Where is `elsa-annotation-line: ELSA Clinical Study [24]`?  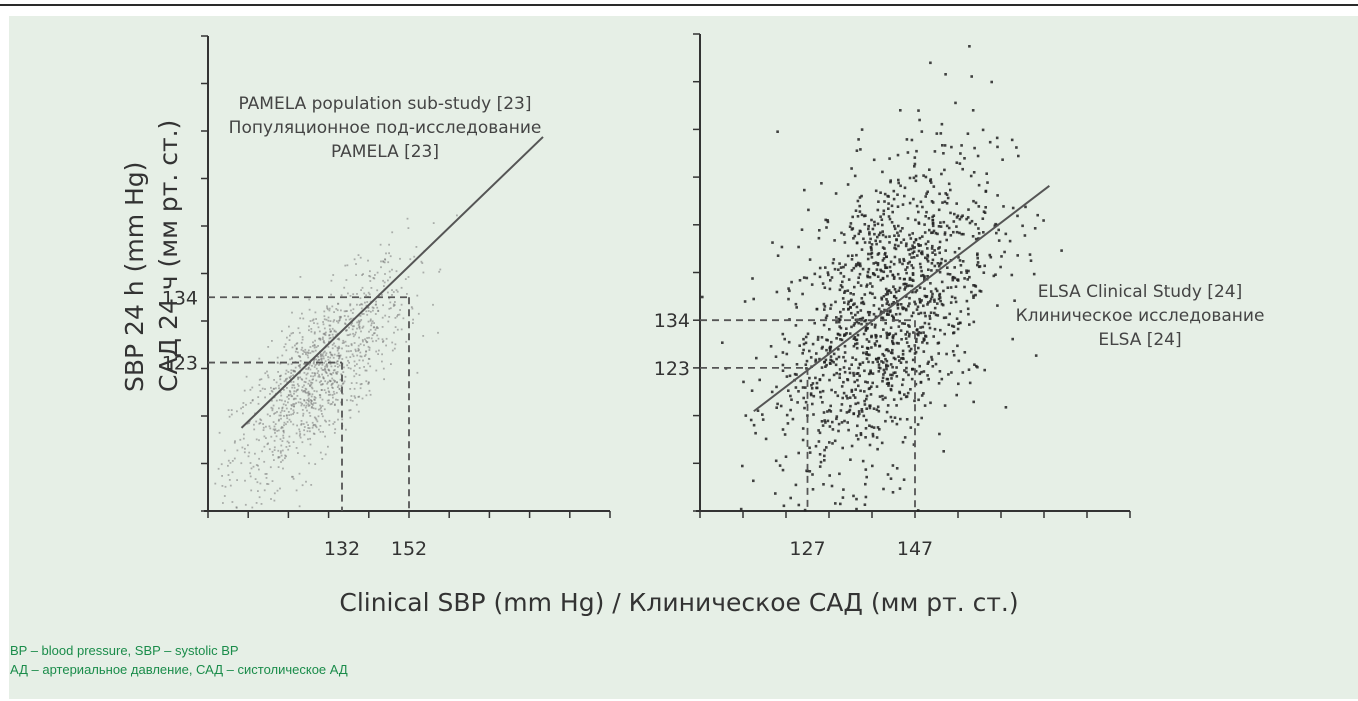 elsa-annotation-line: ELSA Clinical Study [24] is located at coordinates (1140, 292).